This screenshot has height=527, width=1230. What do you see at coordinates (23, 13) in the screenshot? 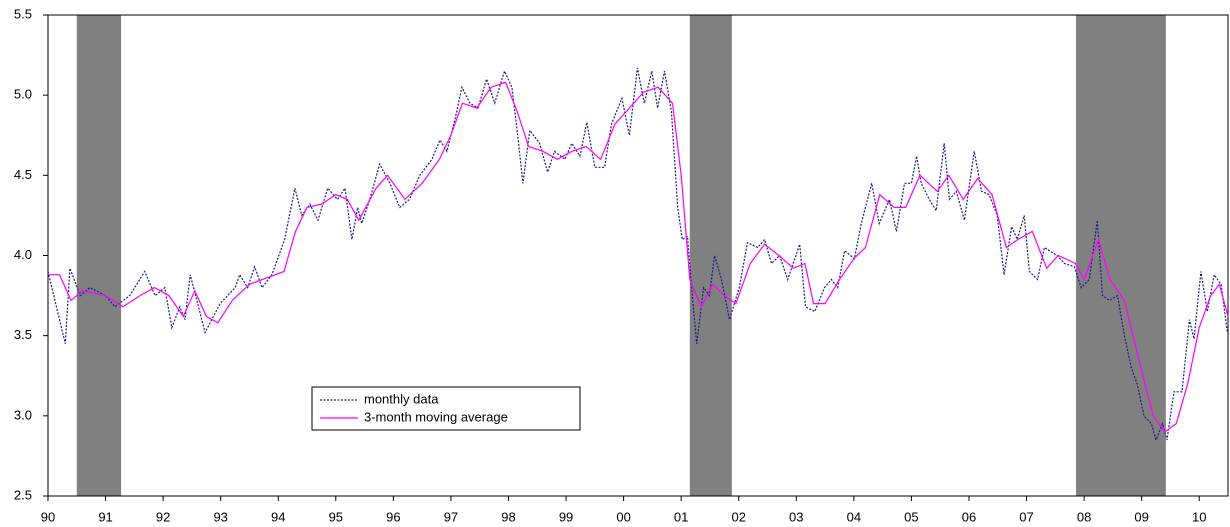
I see `y-tick-label: 5.5` at bounding box center [23, 13].